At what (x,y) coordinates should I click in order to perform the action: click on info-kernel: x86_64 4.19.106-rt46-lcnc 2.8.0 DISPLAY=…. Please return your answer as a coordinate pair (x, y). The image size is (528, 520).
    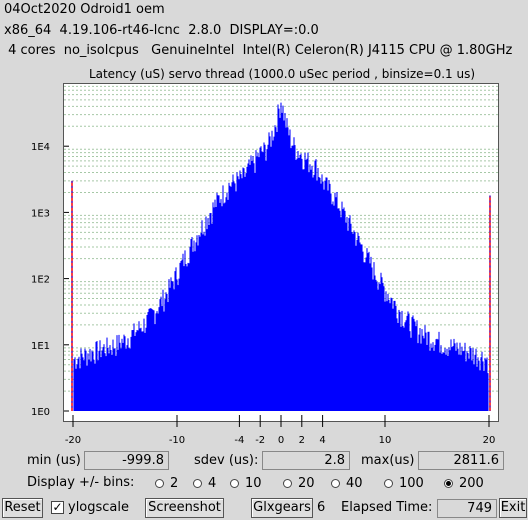
    Looking at the image, I should click on (161, 30).